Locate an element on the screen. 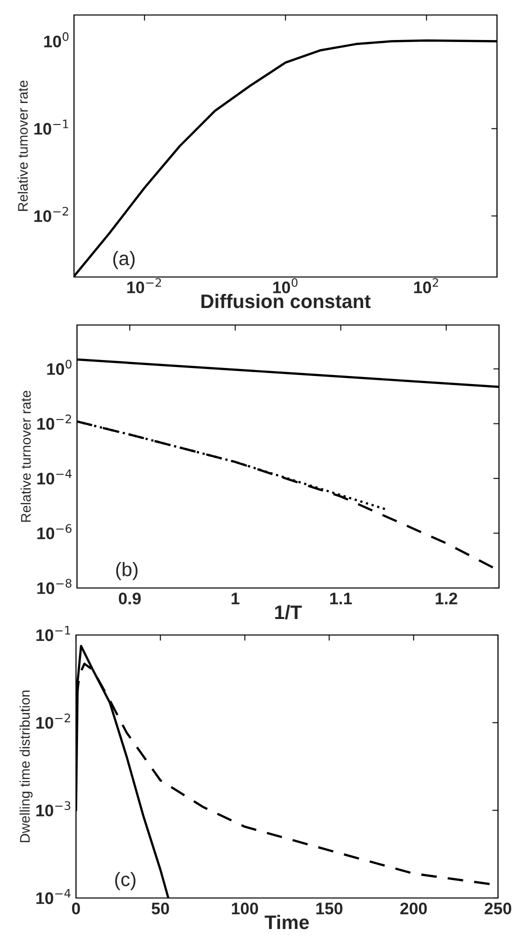 This screenshot has width=515, height=938. y-axis-title: Relative turnover rate is located at coordinates (25, 456).